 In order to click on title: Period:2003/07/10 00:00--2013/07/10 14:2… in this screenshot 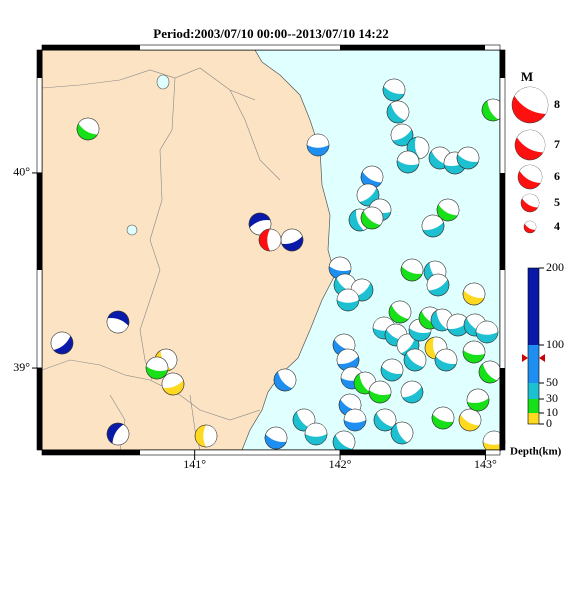, I will do `click(270, 33)`.